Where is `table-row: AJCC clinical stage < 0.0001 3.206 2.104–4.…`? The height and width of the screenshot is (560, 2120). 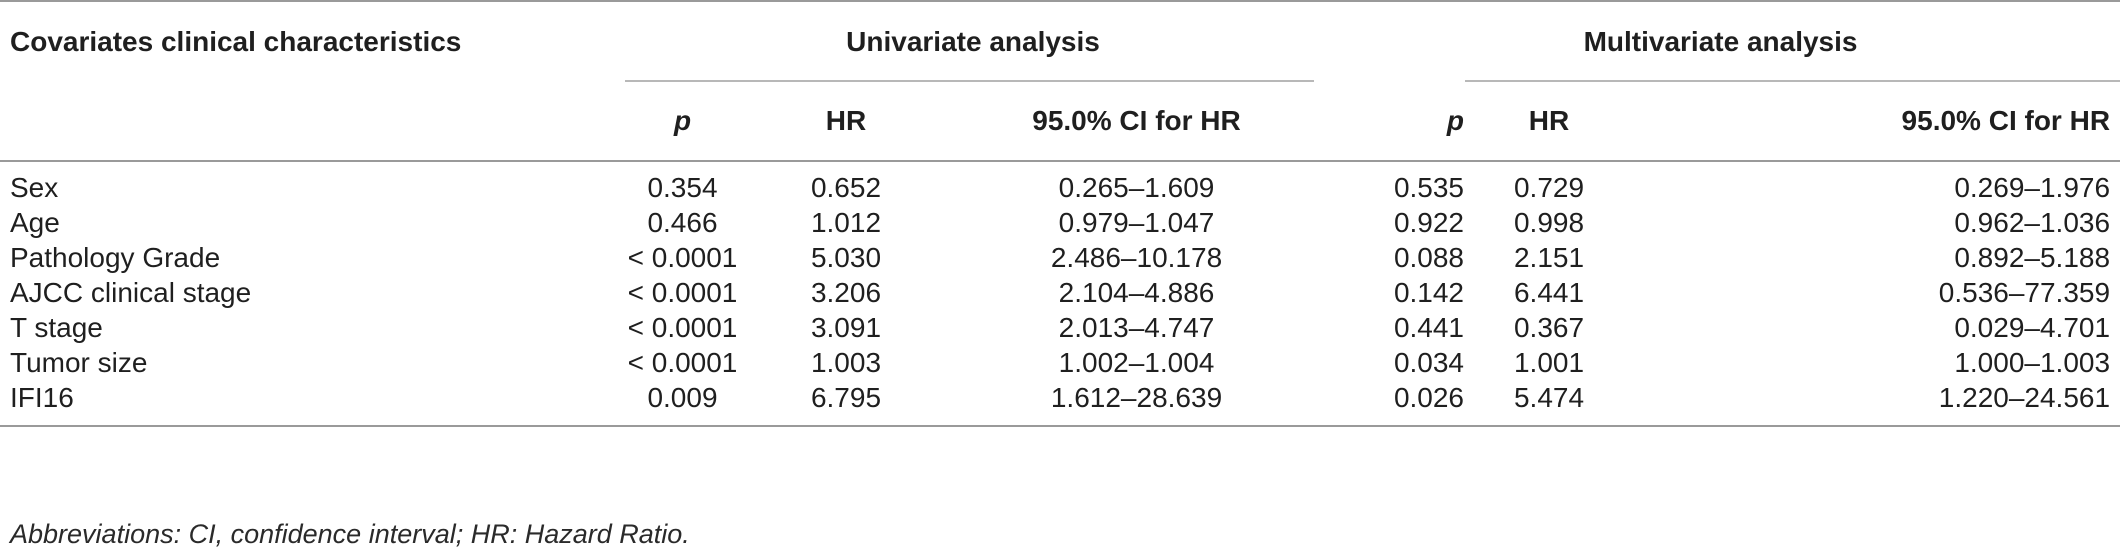
table-row: AJCC clinical stage < 0.0001 3.206 2.104–4.… is located at coordinates (1060, 292).